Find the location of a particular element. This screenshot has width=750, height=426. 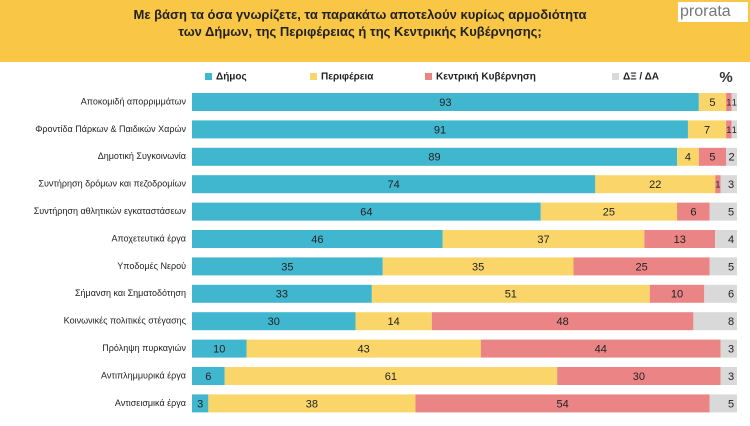

value-label: 33 is located at coordinates (282, 295).